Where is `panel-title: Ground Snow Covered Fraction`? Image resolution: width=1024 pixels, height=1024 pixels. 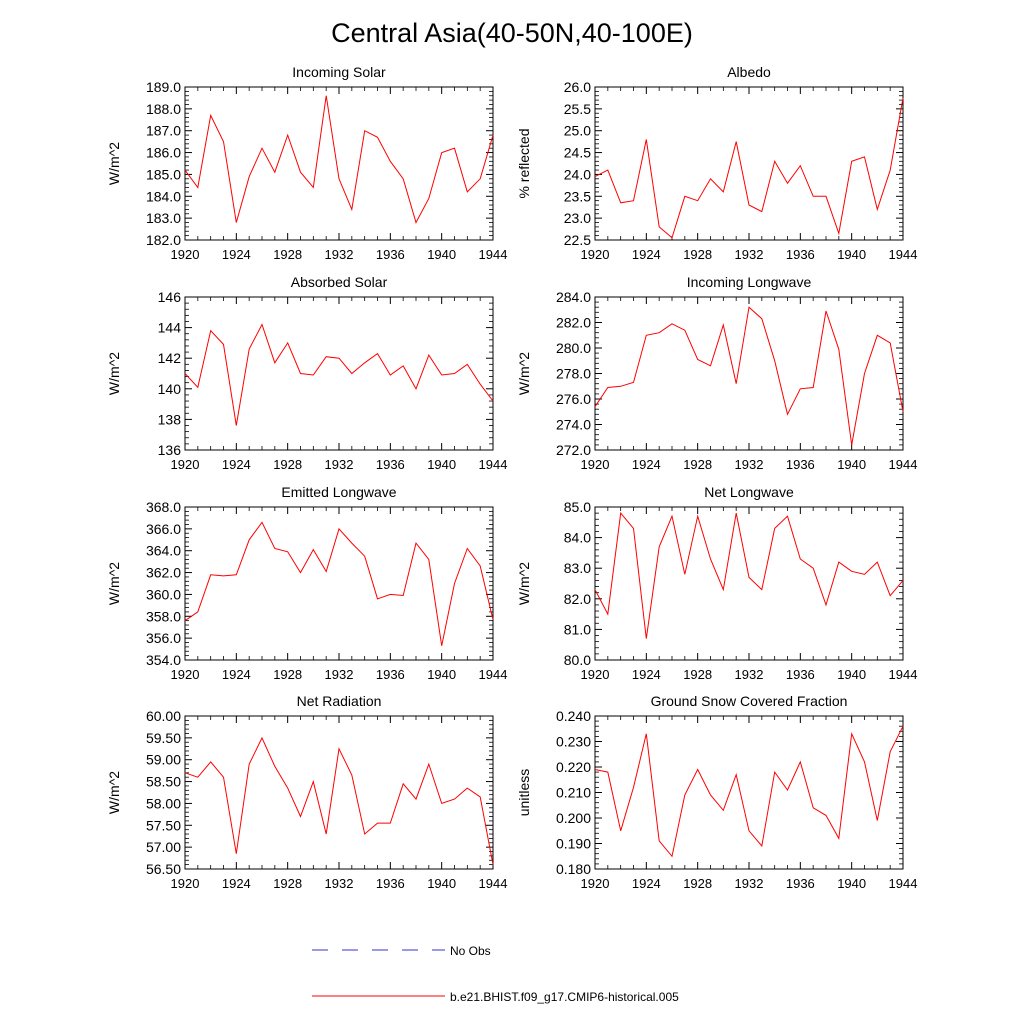 panel-title: Ground Snow Covered Fraction is located at coordinates (749, 701).